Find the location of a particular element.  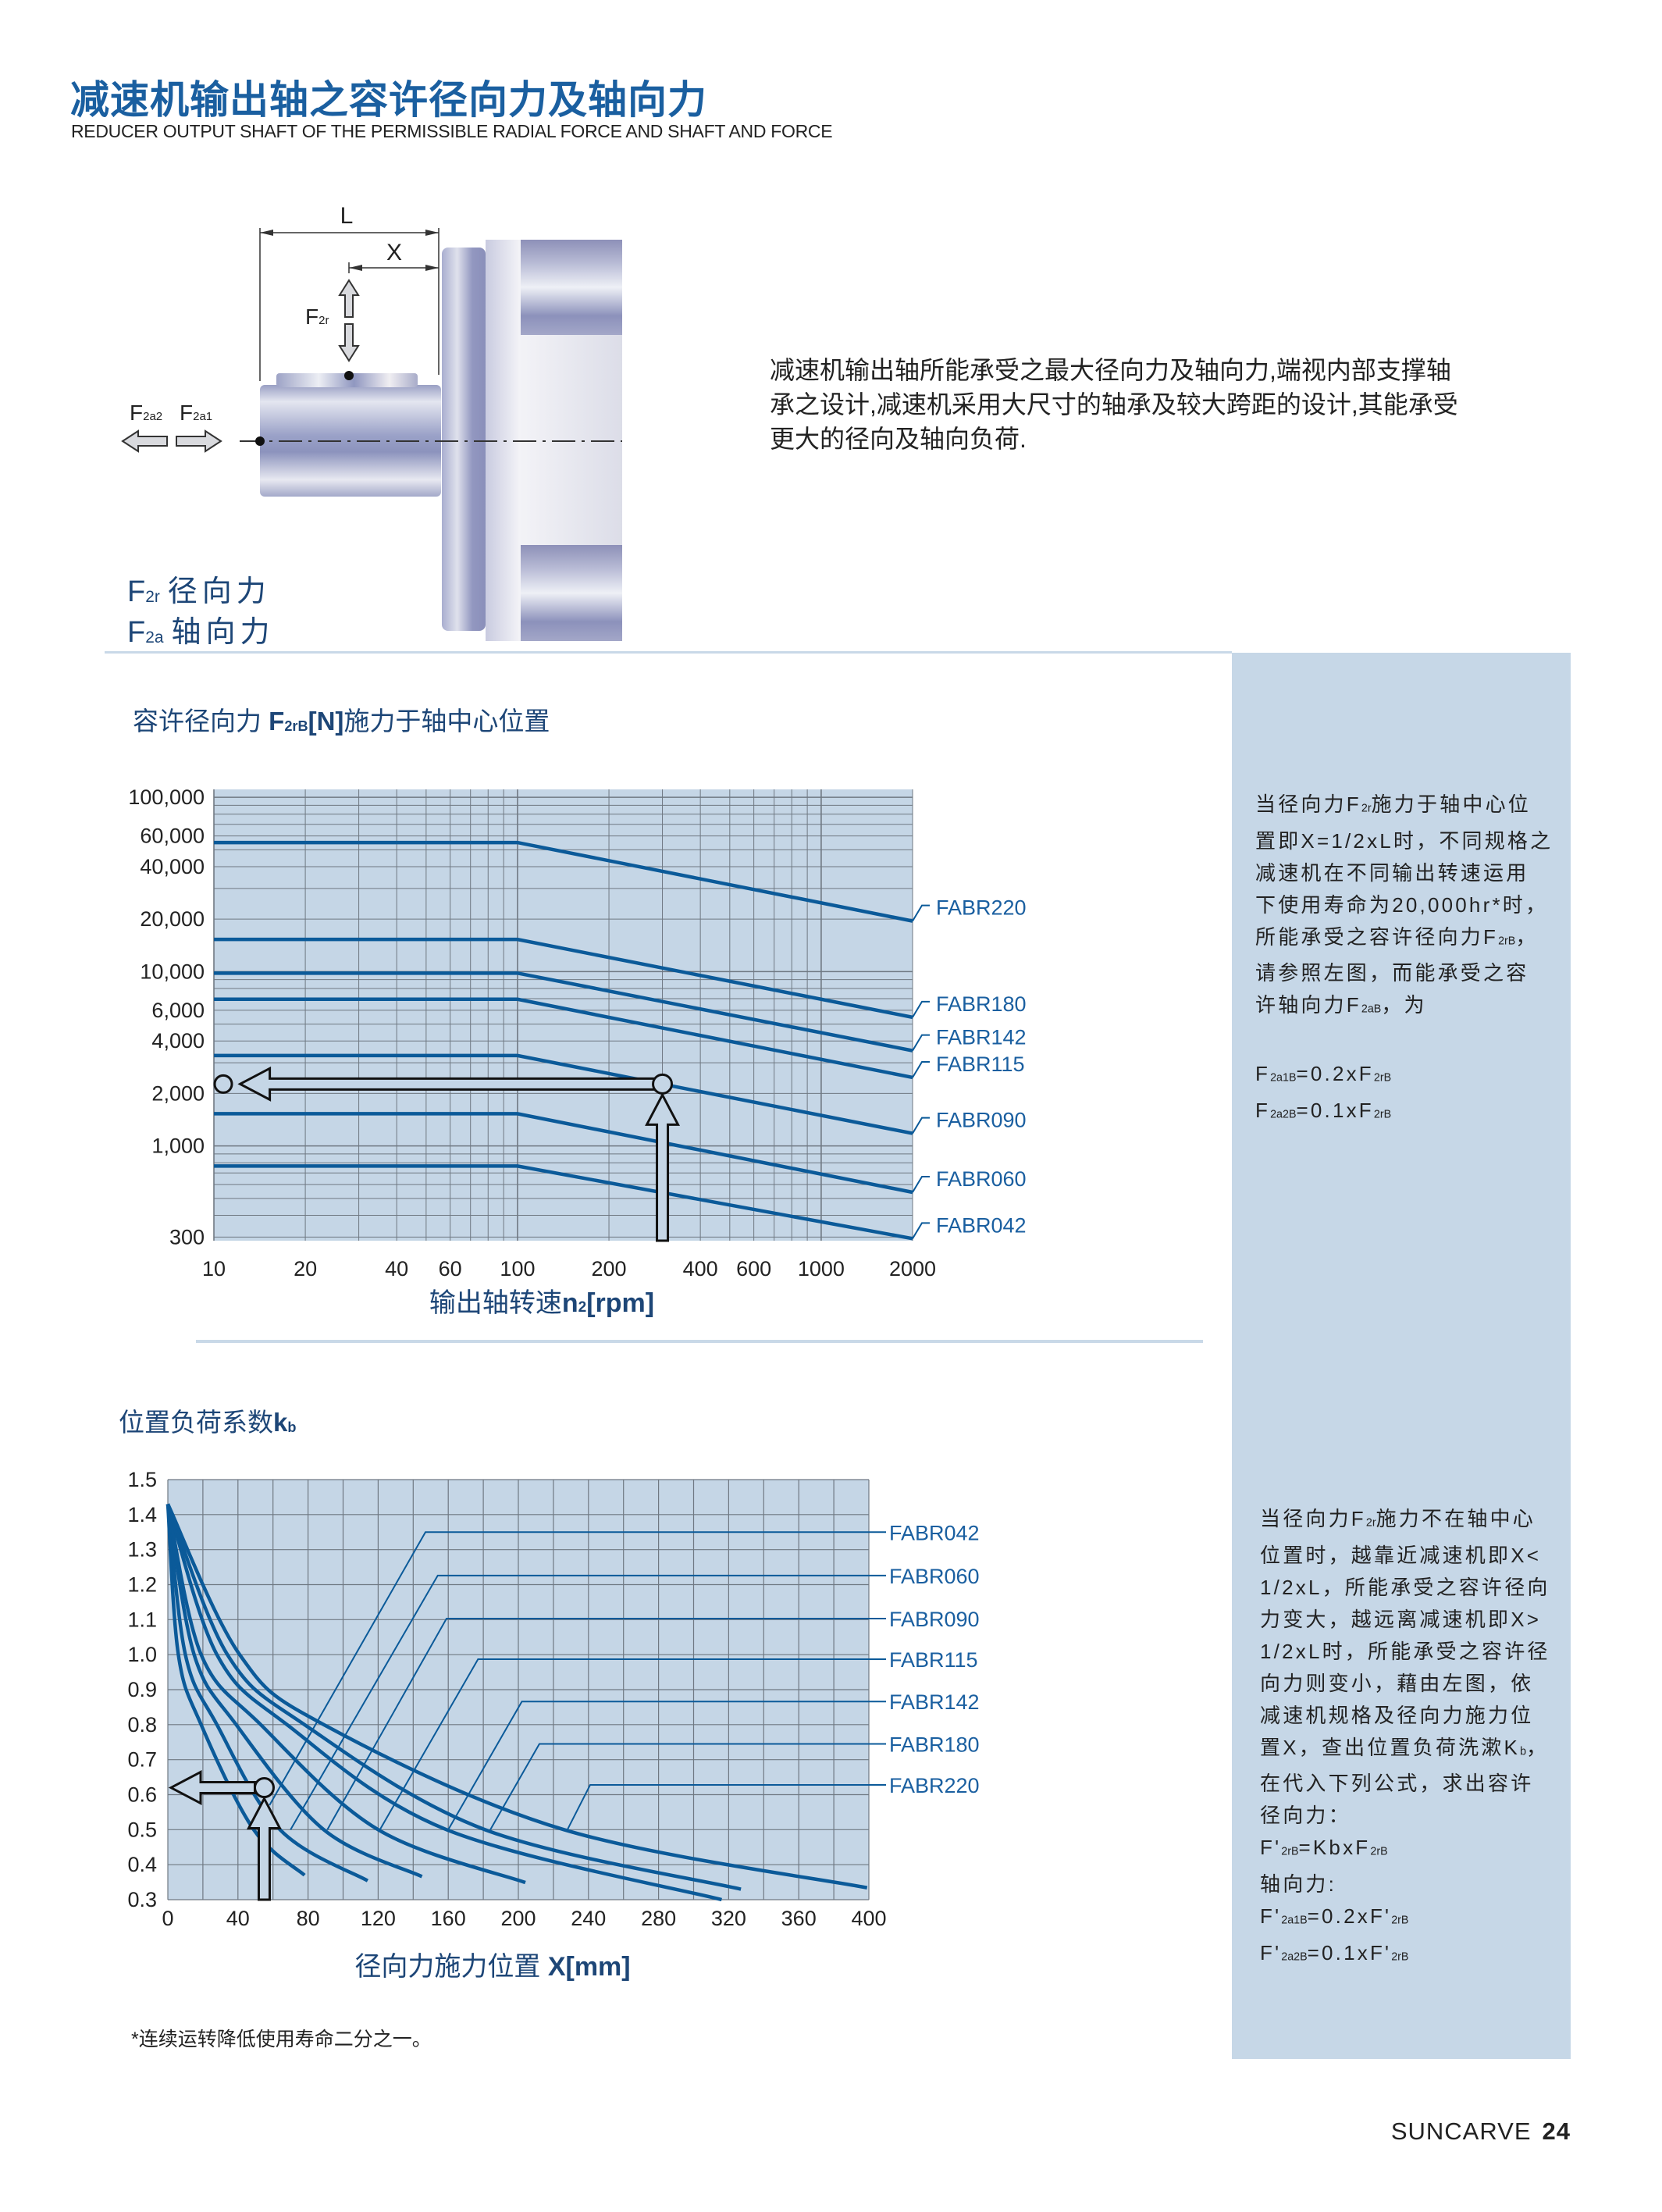

x-tick-label: 20 is located at coordinates (305, 1269).